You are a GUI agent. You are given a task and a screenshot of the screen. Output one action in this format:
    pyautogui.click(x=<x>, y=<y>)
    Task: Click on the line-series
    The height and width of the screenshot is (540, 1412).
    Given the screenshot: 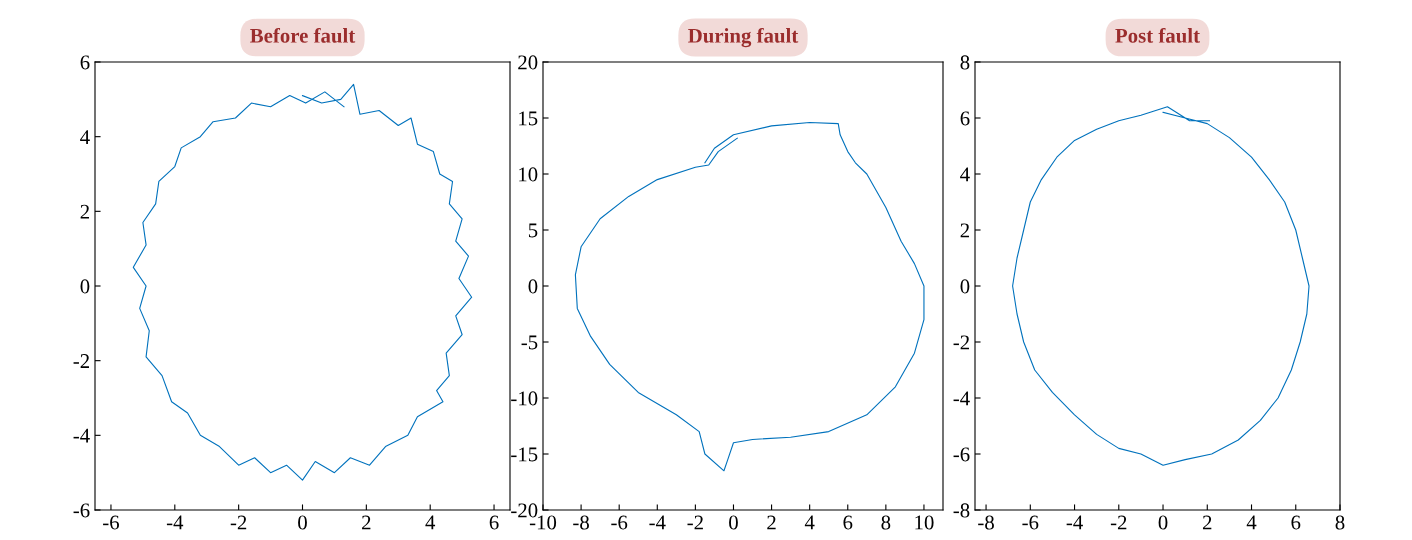 What is the action you would take?
    pyautogui.click(x=1161, y=286)
    